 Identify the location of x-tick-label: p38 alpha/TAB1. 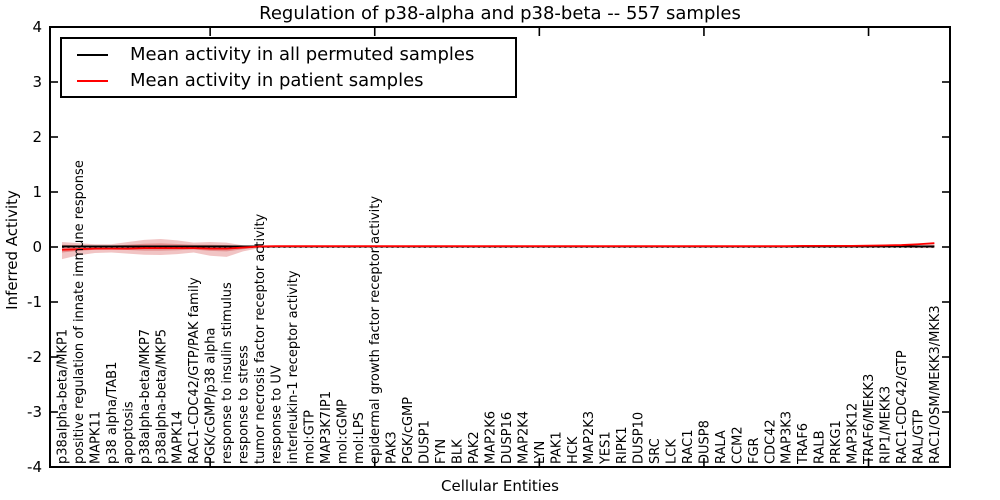
(112, 413).